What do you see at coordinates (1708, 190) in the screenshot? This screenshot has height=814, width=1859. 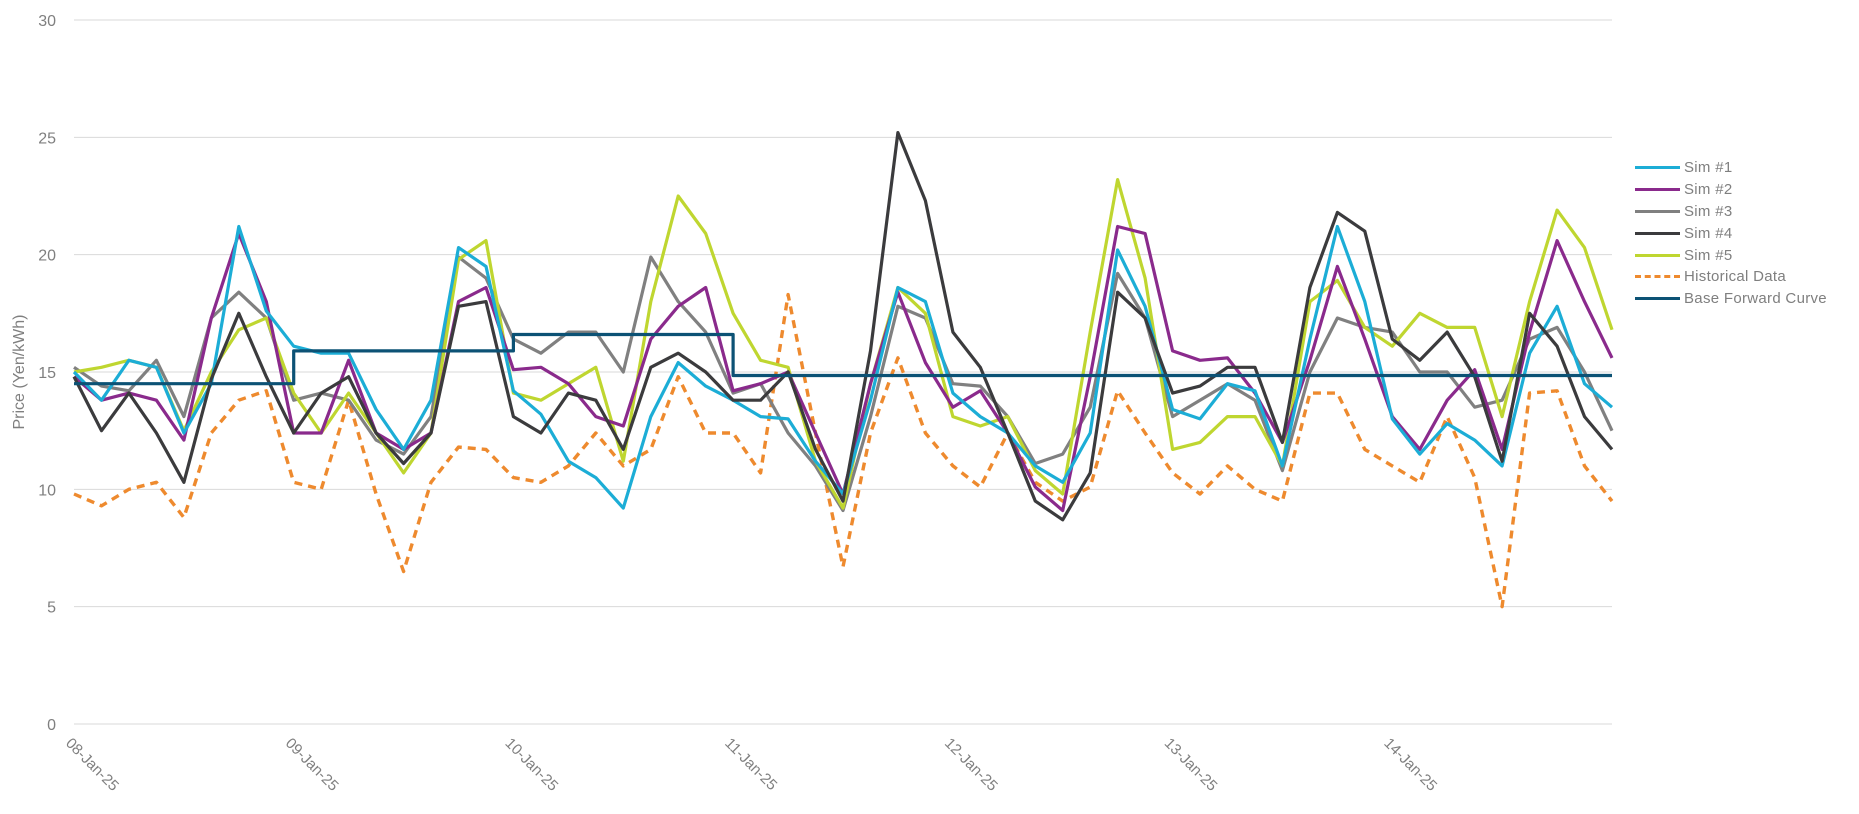 I see `legend-label: Sim #2` at bounding box center [1708, 190].